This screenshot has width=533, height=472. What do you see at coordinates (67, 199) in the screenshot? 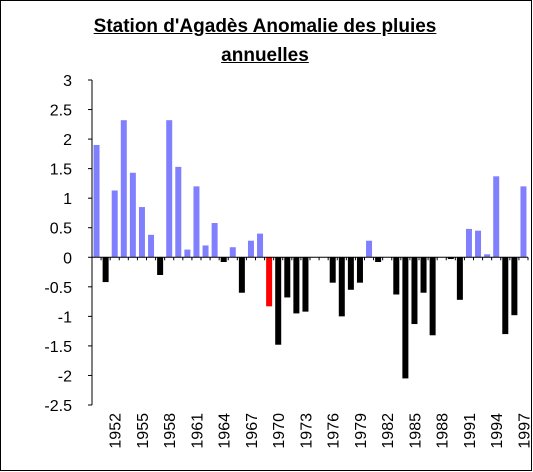
I see `y-tick-label: 1` at bounding box center [67, 199].